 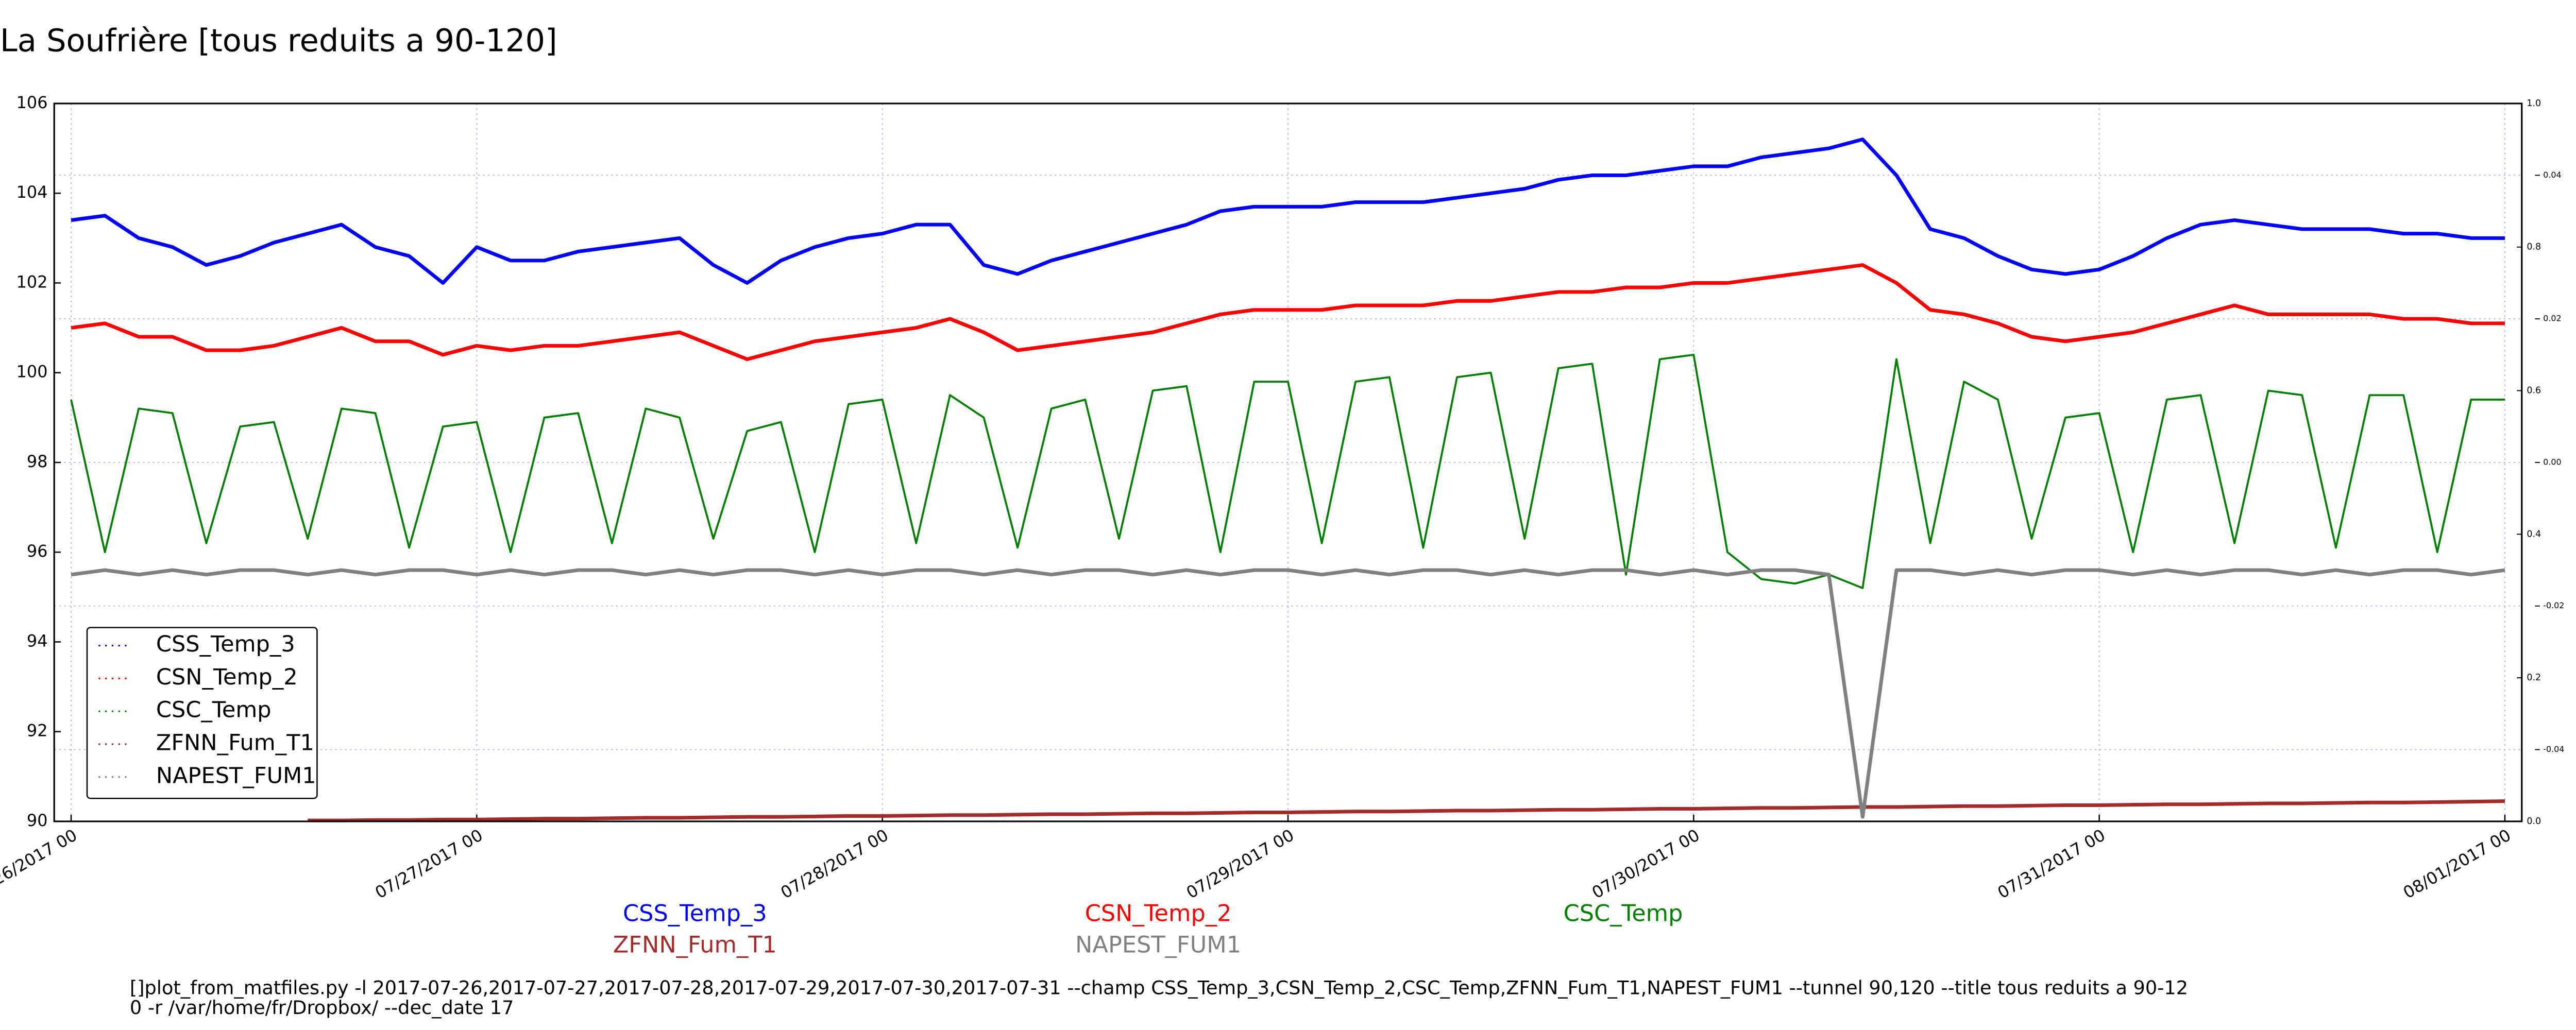 What do you see at coordinates (37, 731) in the screenshot?
I see `y-tick-label: 92` at bounding box center [37, 731].